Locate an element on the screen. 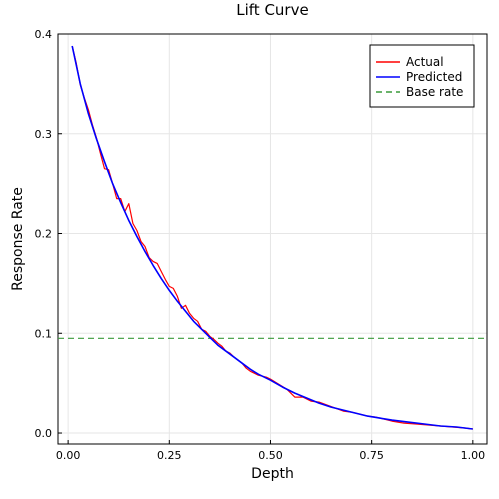 Image resolution: width=499 pixels, height=499 pixels. y-axis-title: Response Rate is located at coordinates (18, 239).